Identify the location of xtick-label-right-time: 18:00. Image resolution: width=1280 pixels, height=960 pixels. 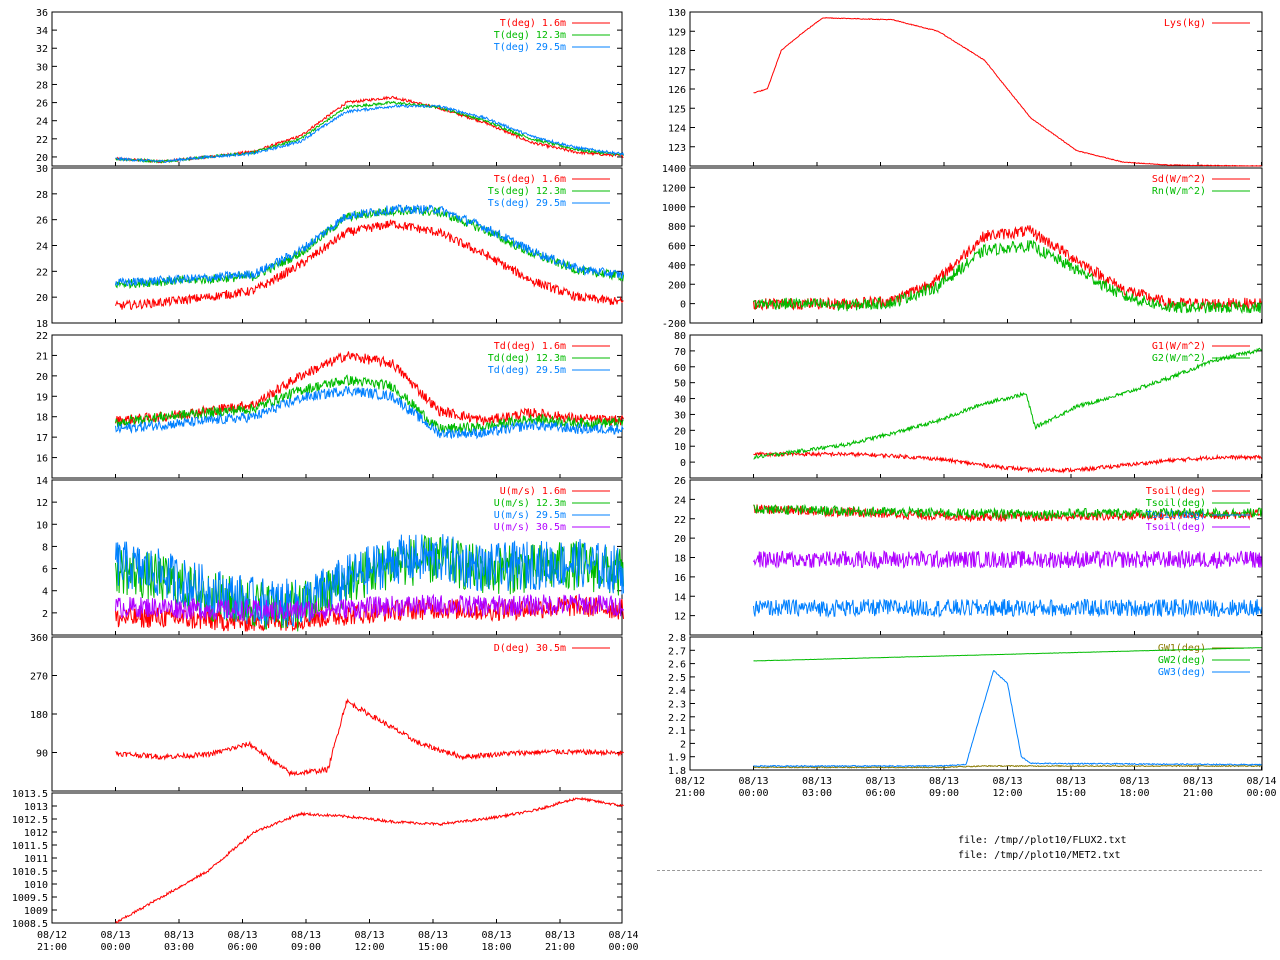
(1134, 793).